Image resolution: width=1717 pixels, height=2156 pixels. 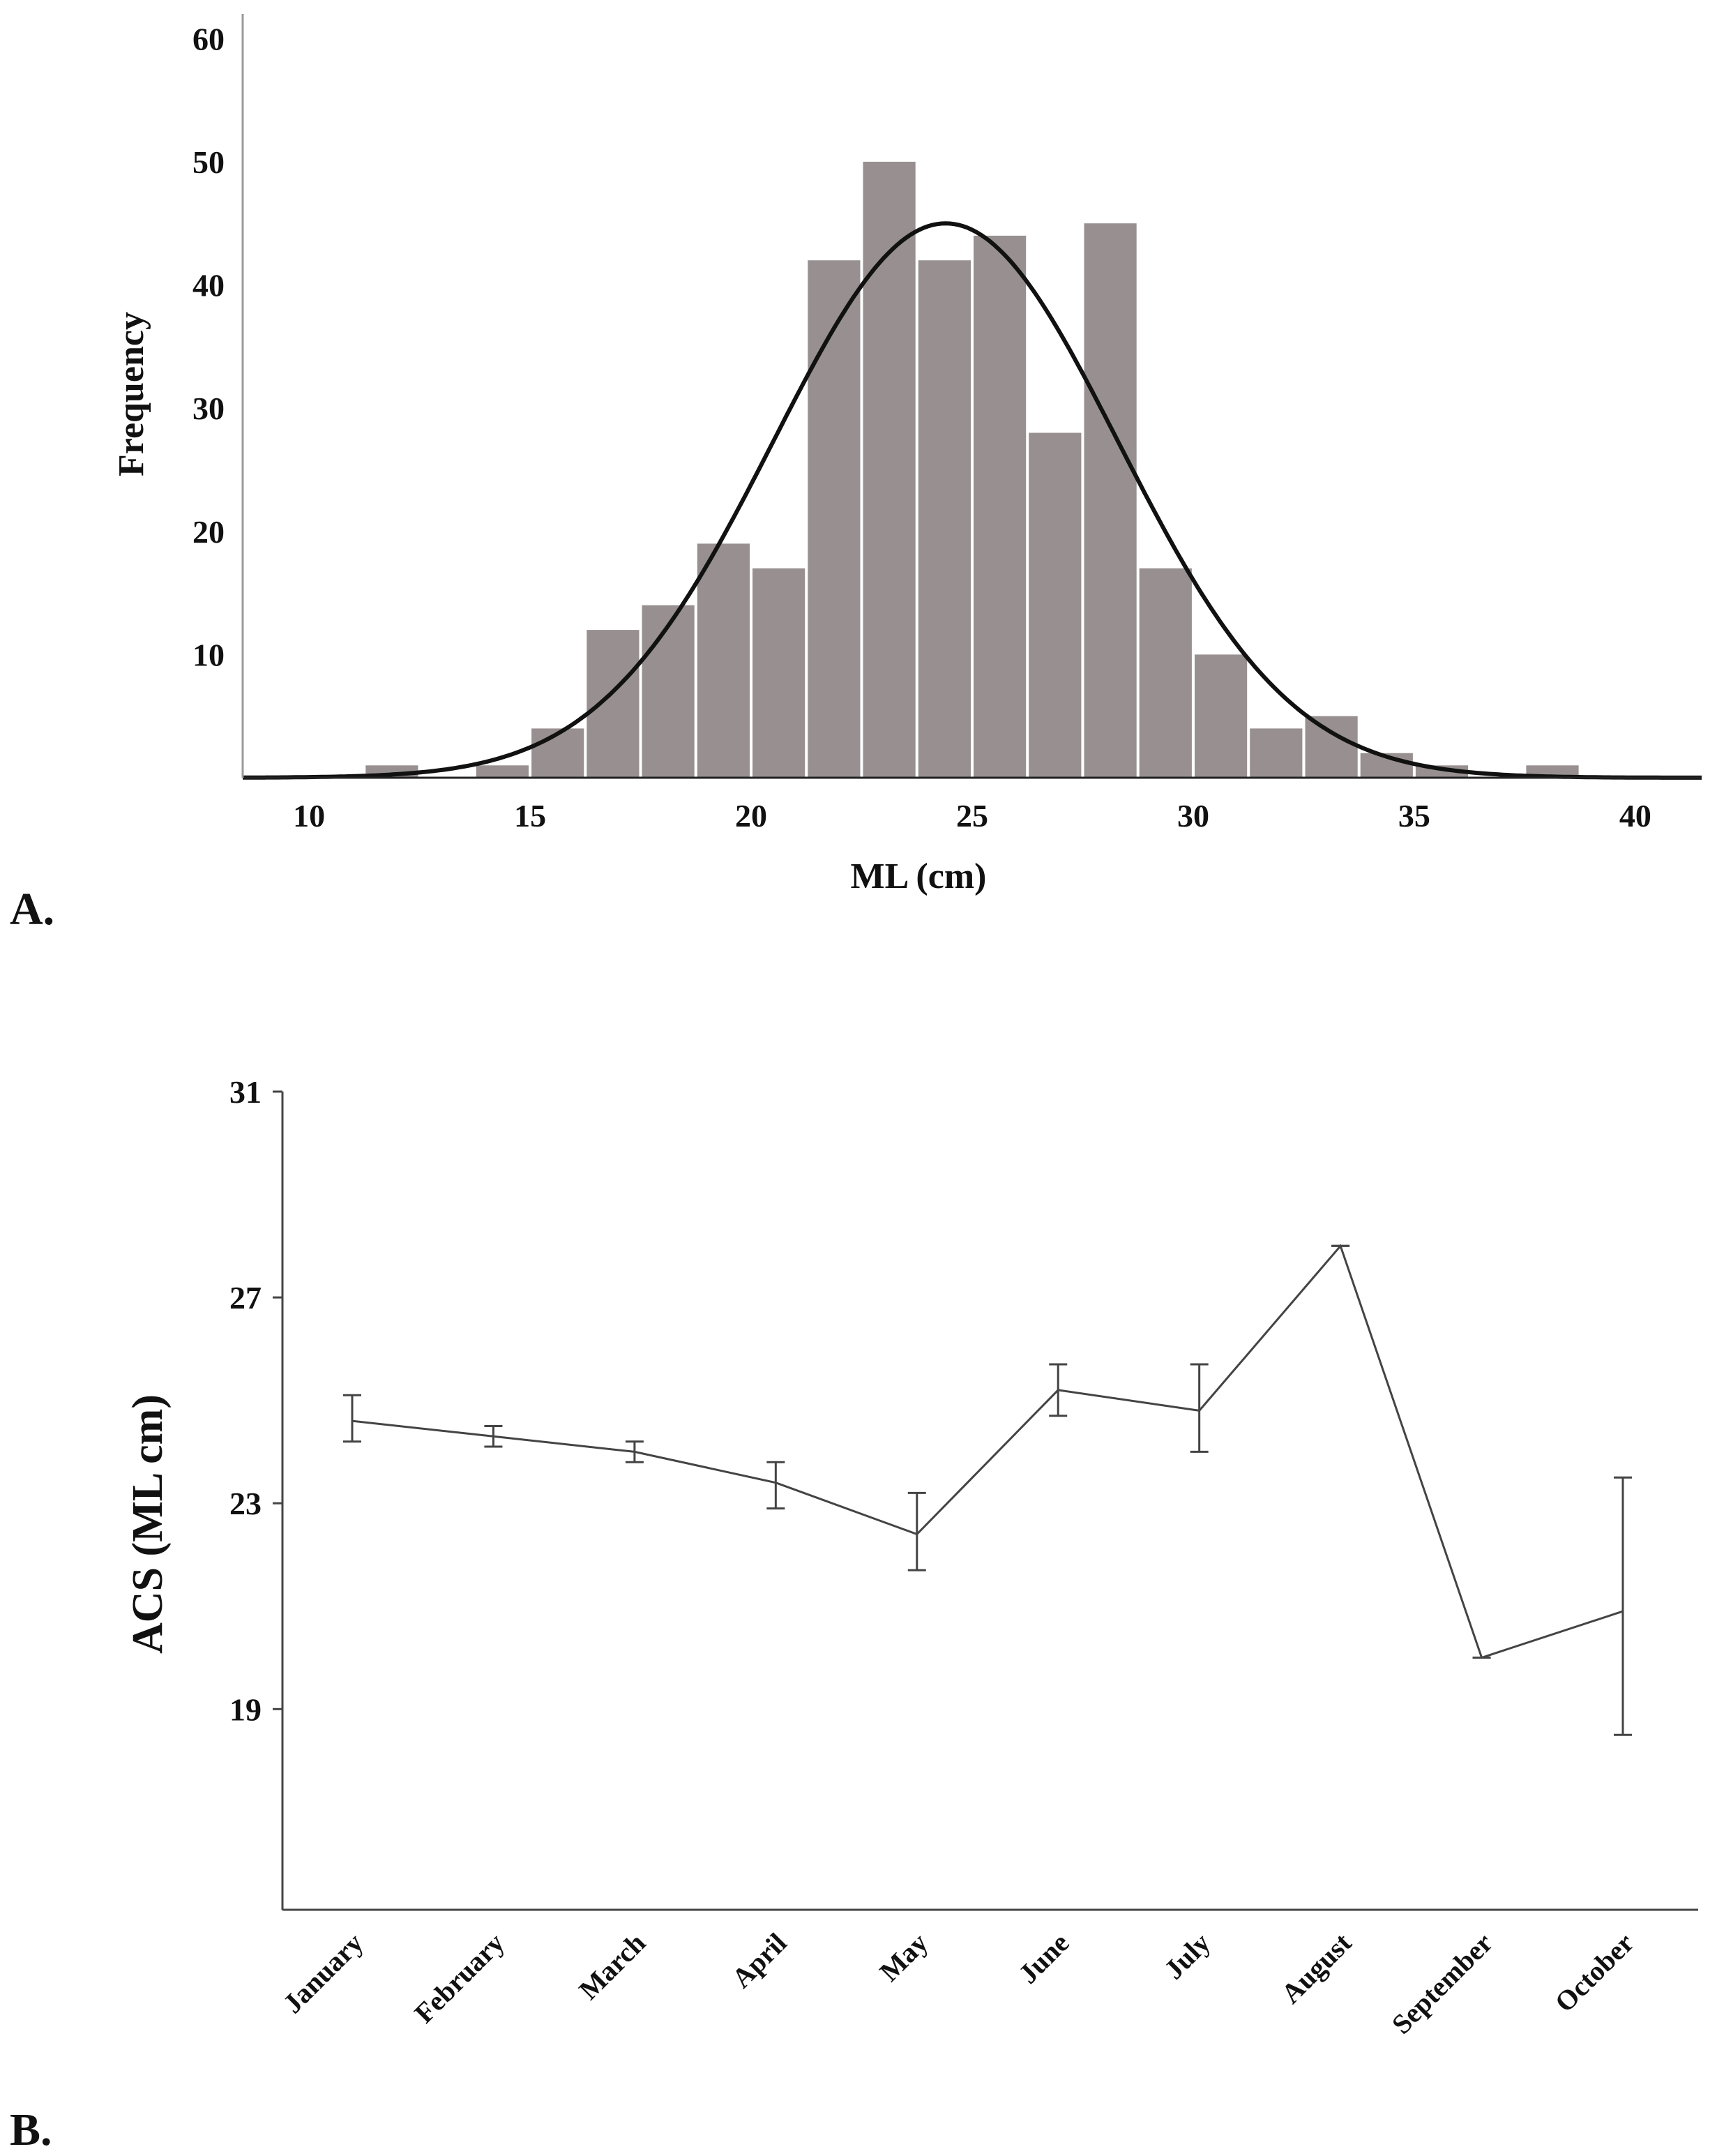 I want to click on y-tick-label: 30, so click(x=209, y=408).